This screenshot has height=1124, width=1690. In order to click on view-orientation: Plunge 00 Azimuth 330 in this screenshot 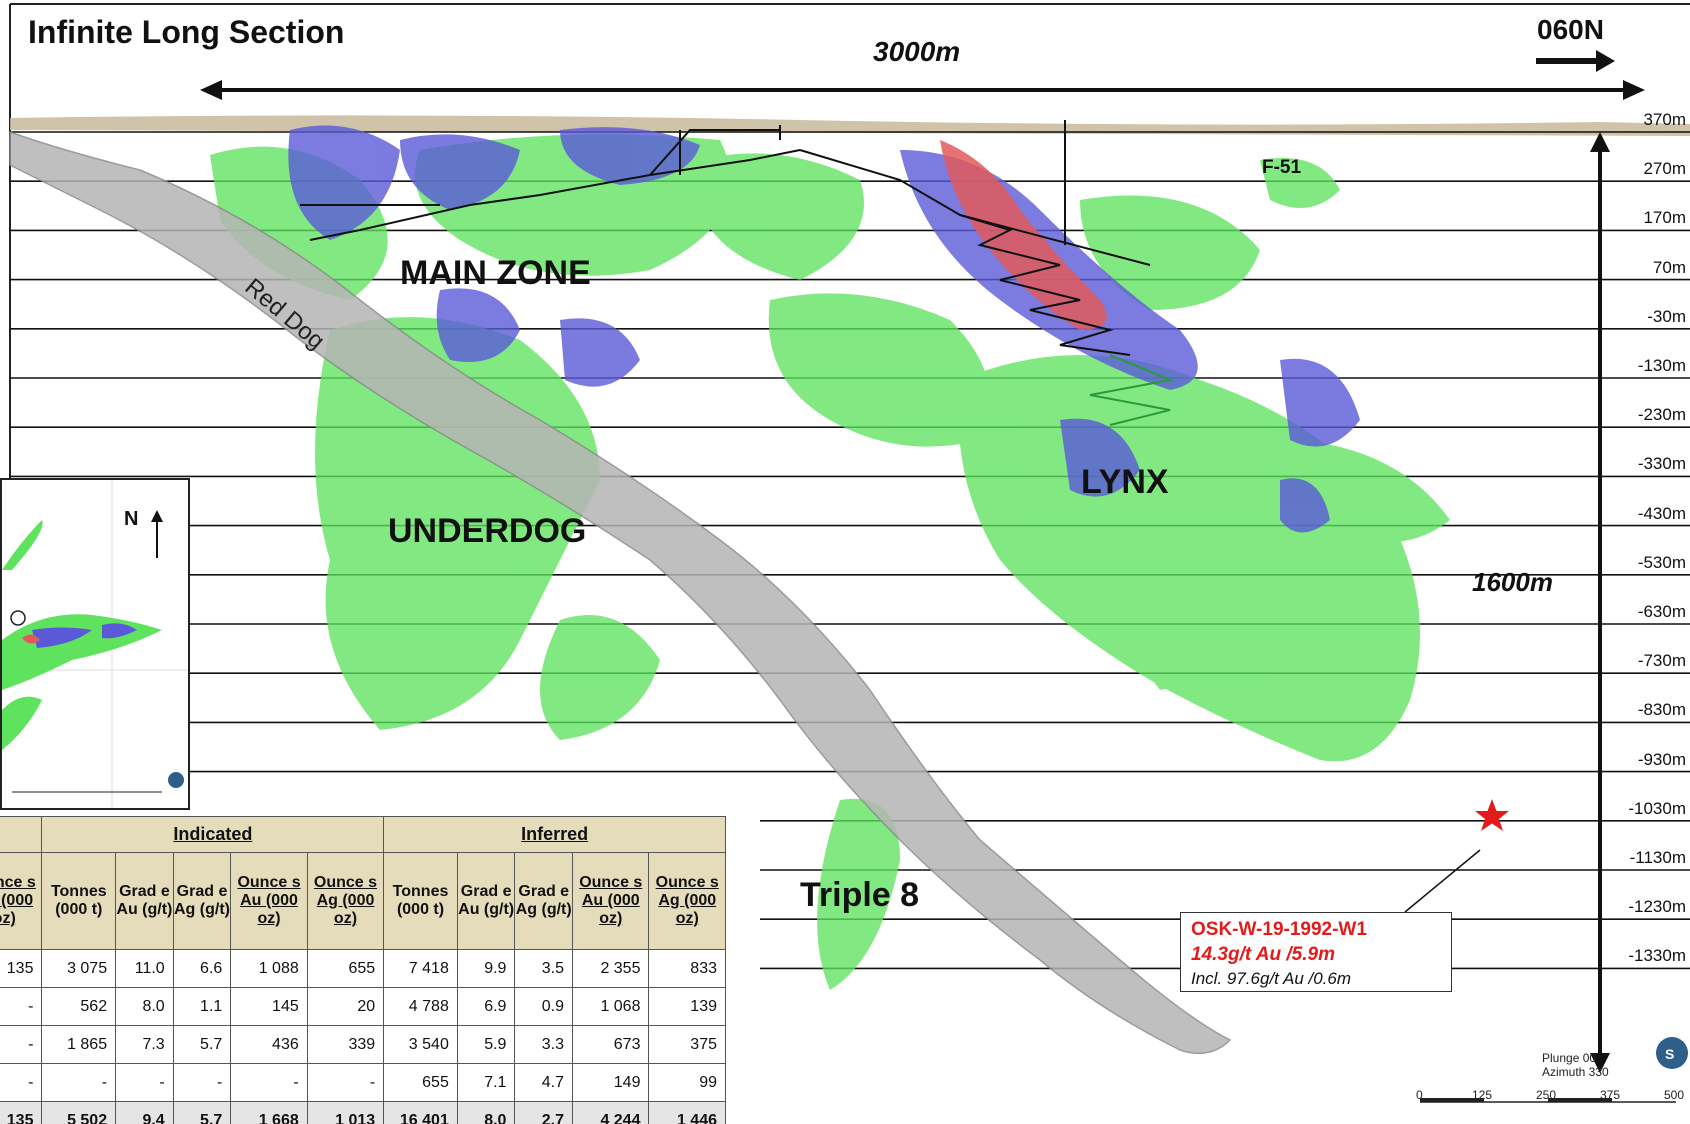, I will do `click(1575, 1065)`.